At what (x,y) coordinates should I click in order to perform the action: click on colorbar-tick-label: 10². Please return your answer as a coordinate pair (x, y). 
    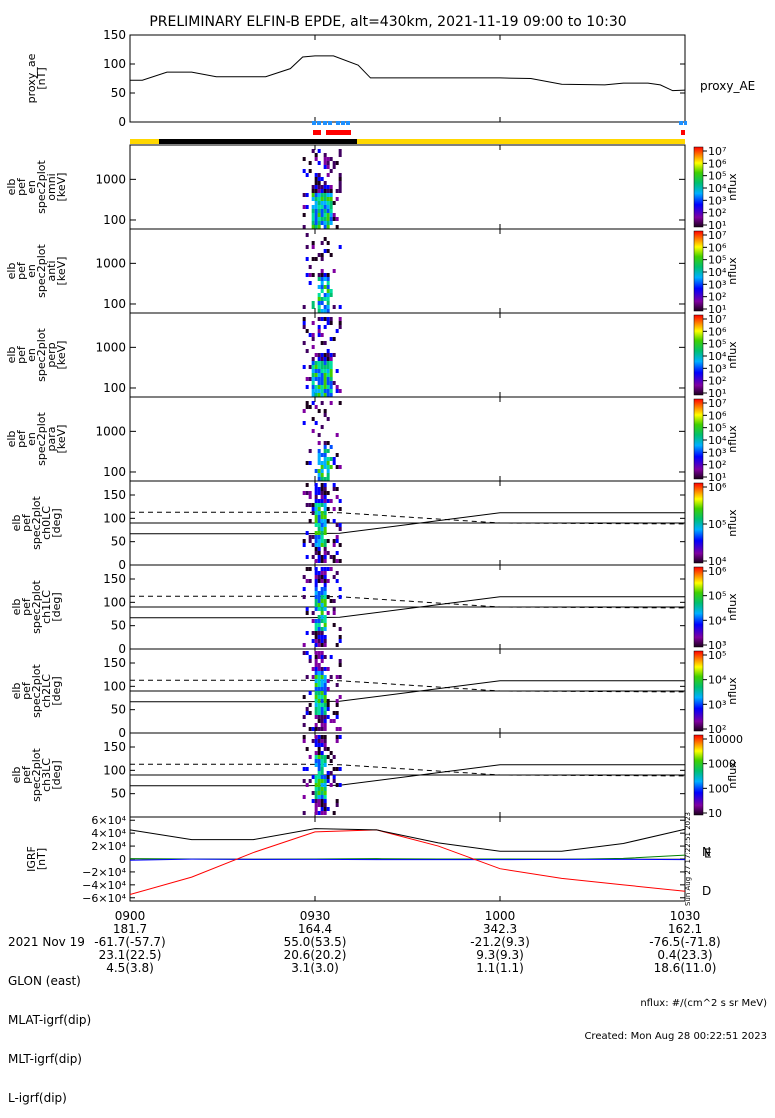
    Looking at the image, I should click on (717, 213).